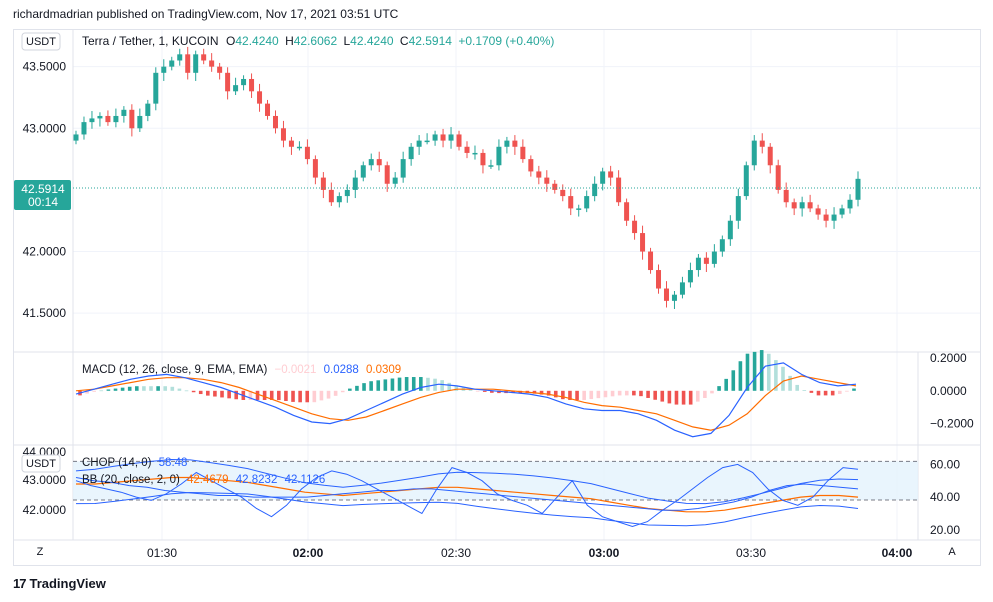  I want to click on chop-bb-series, so click(495, 493).